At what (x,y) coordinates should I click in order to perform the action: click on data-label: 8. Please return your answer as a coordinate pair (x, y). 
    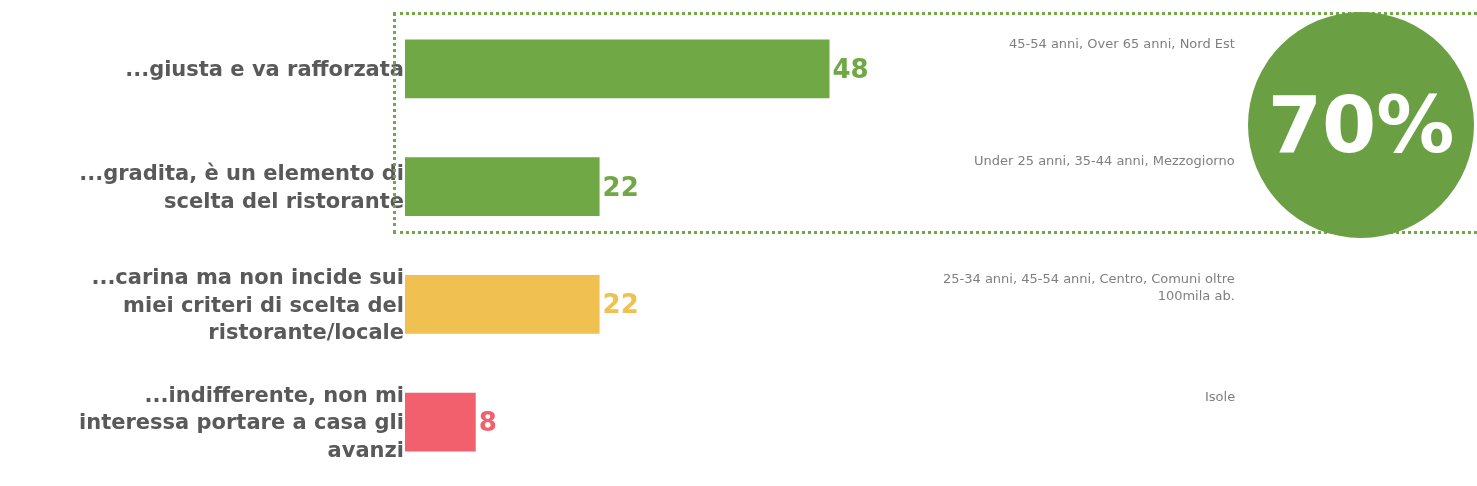
    Looking at the image, I should click on (487, 422).